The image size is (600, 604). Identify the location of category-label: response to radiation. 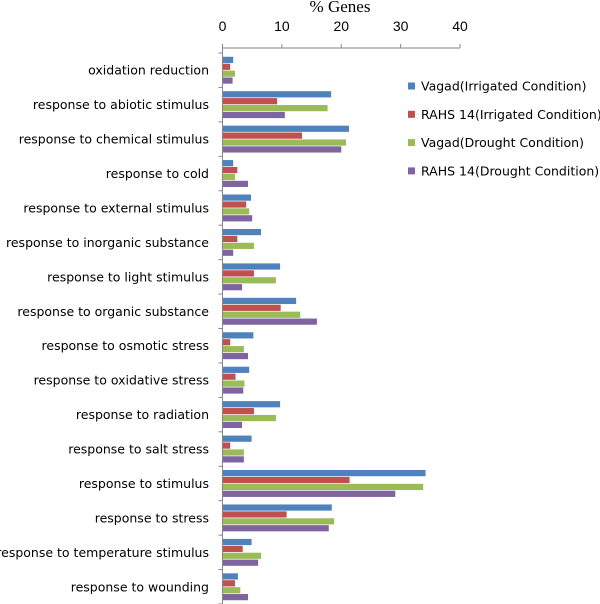
(142, 414).